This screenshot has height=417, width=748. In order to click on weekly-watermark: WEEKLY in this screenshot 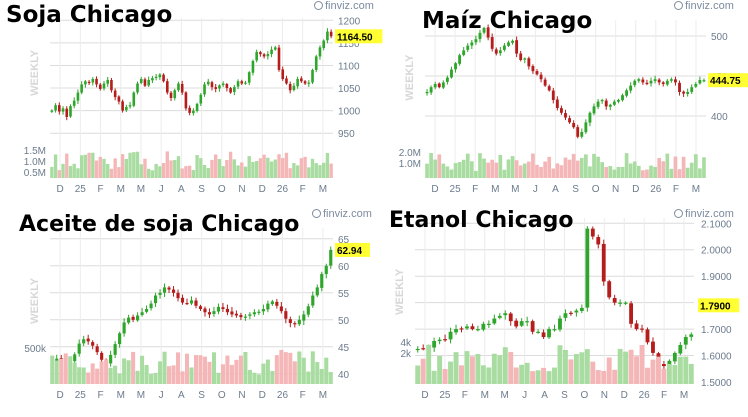, I will do `click(35, 300)`.